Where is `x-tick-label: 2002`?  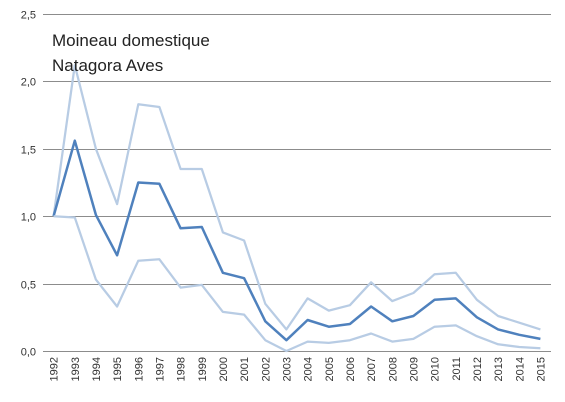
x-tick-label: 2002 is located at coordinates (266, 369).